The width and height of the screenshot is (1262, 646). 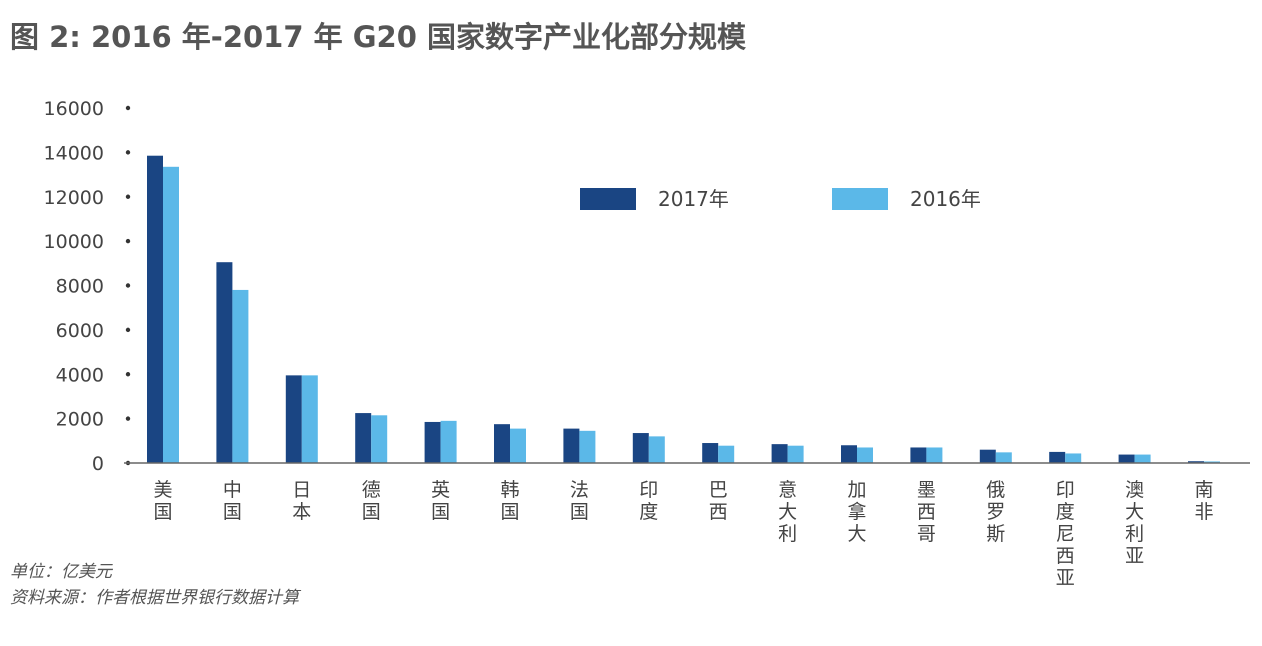 What do you see at coordinates (926, 512) in the screenshot?
I see `category-label: 墨西哥` at bounding box center [926, 512].